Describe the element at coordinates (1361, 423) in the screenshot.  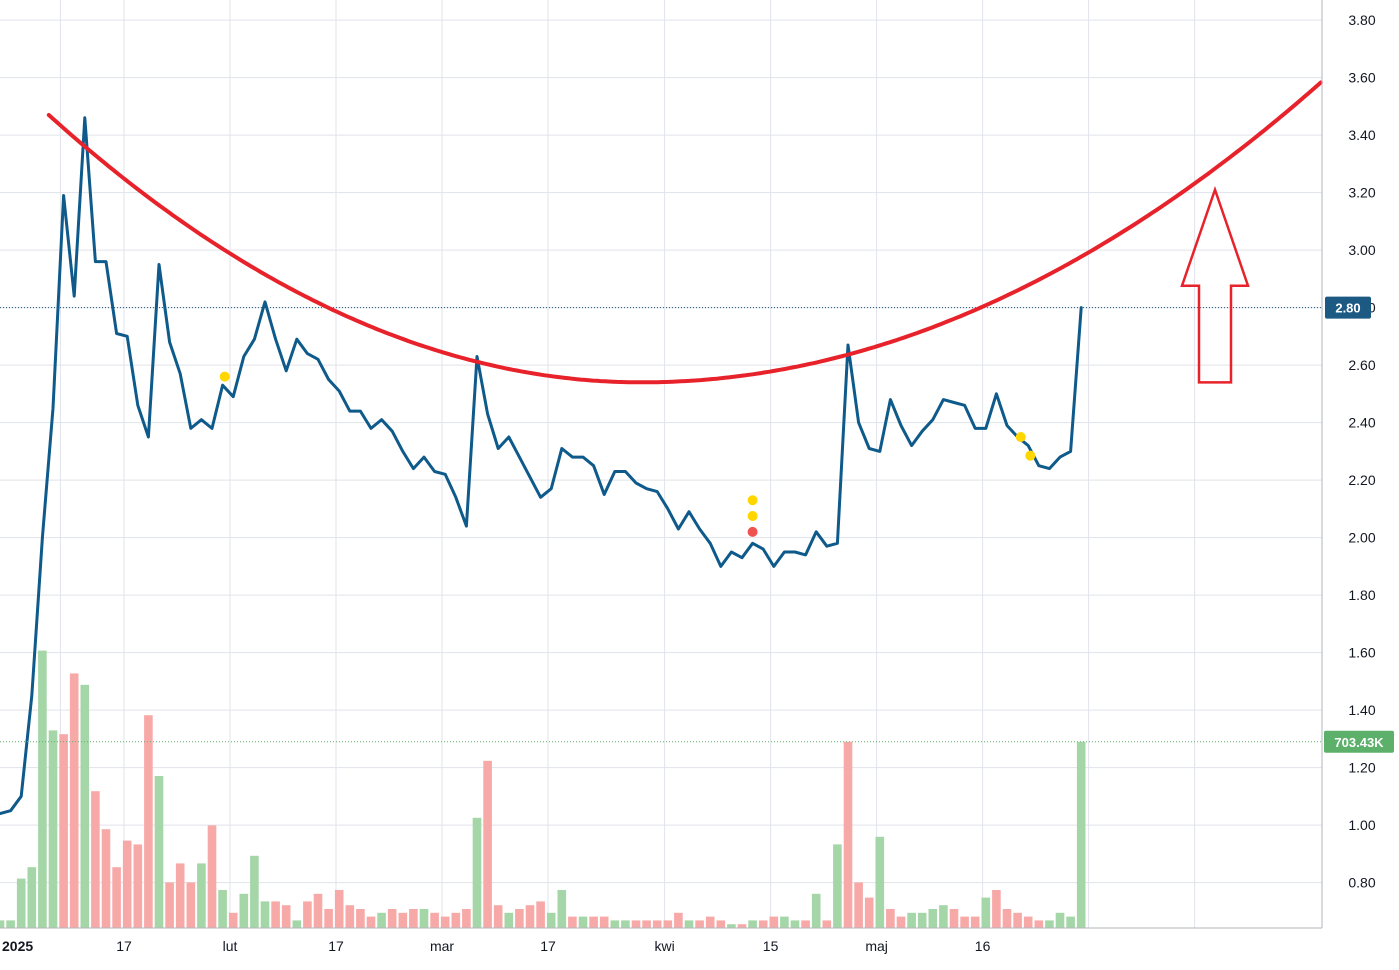
I see `y-tick-label: 2.40` at that location.